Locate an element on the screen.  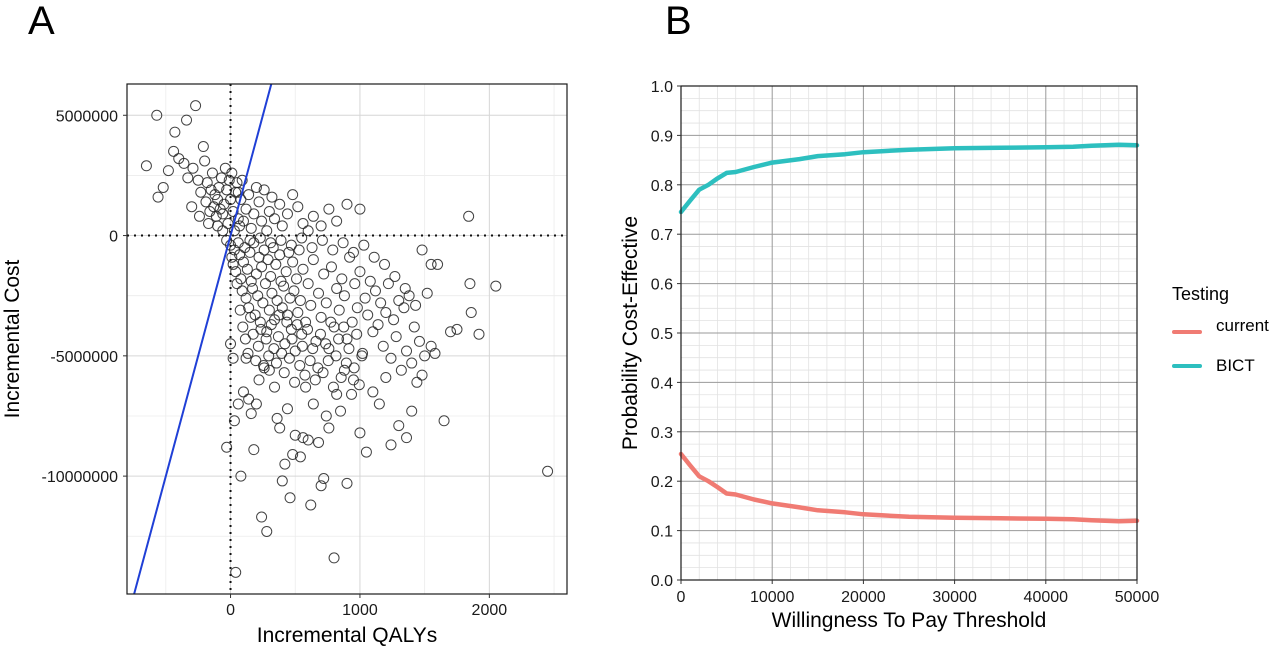
panel-letter-a: A is located at coordinates (41, 21).